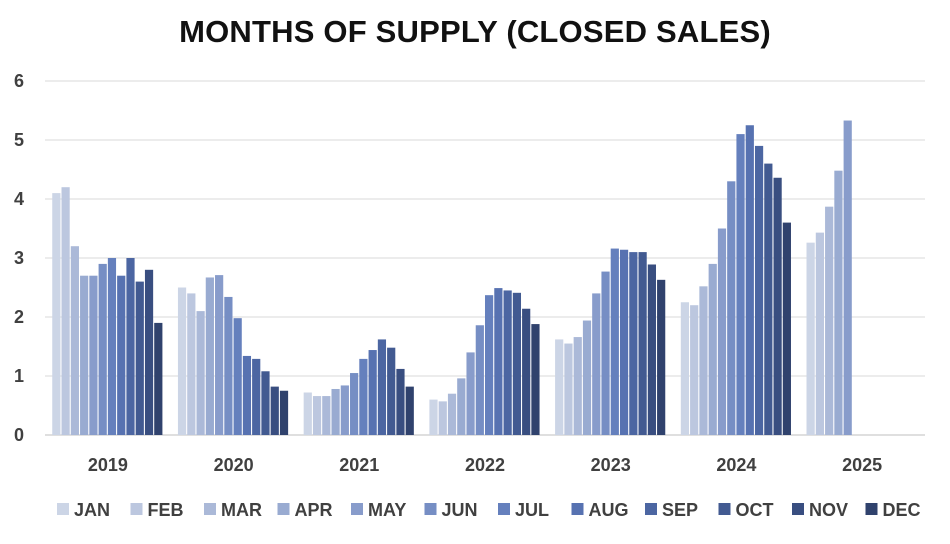  Describe the element at coordinates (314, 510) in the screenshot. I see `legend-label: APR` at that location.